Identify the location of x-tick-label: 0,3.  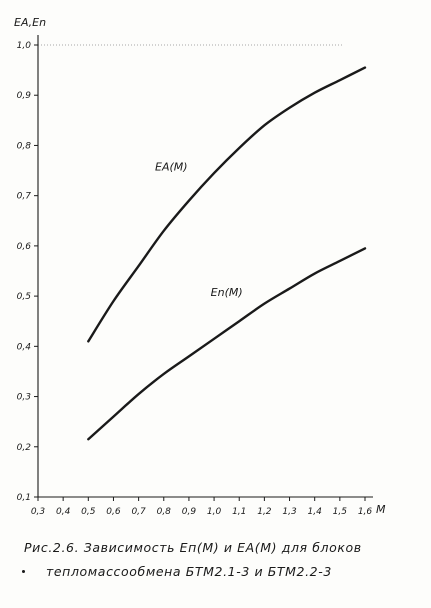
(38, 512).